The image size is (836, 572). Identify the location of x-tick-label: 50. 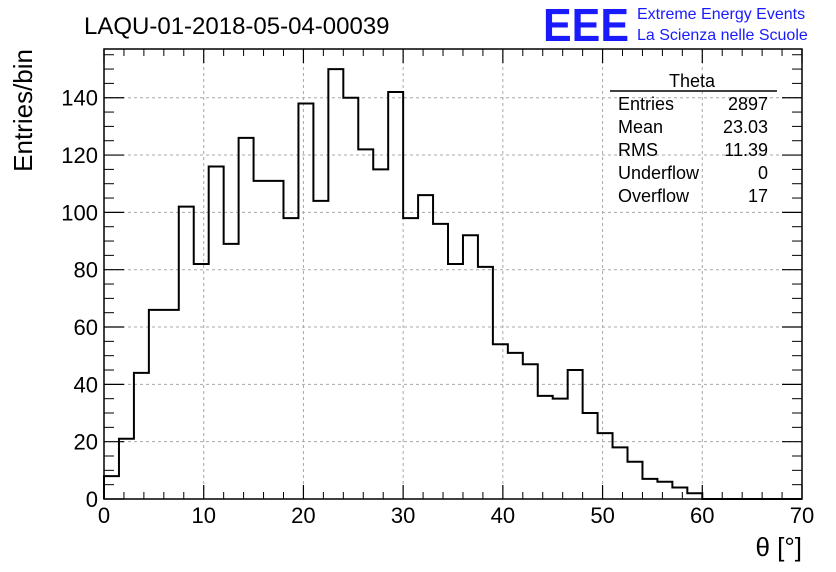
(602, 515).